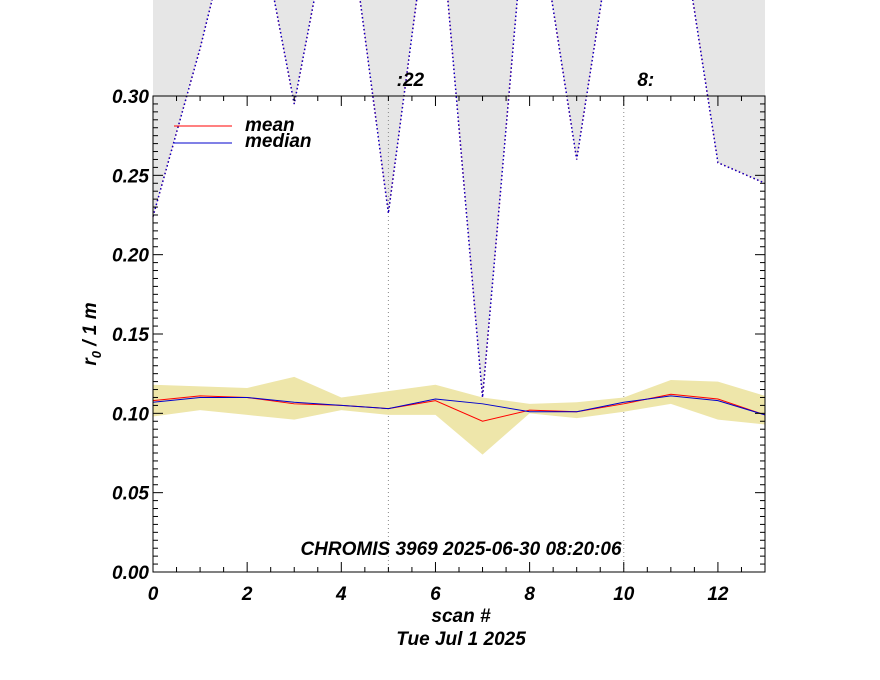 The height and width of the screenshot is (680, 880). What do you see at coordinates (130, 97) in the screenshot?
I see `y-tick-label: 0.30` at bounding box center [130, 97].